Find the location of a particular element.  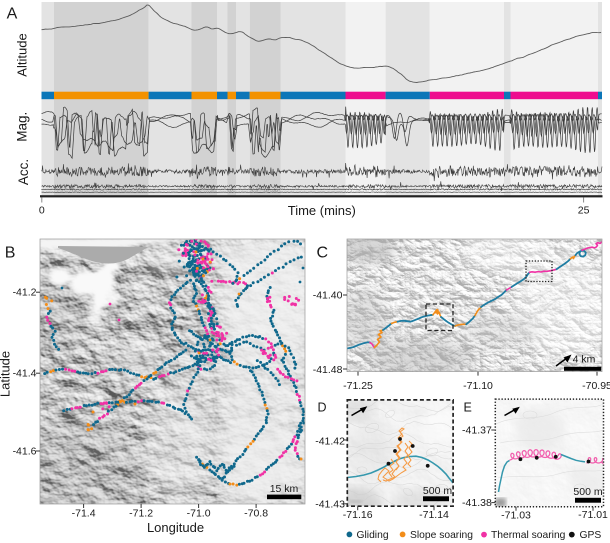

svg-text: -71.03 is located at coordinates (516, 516).